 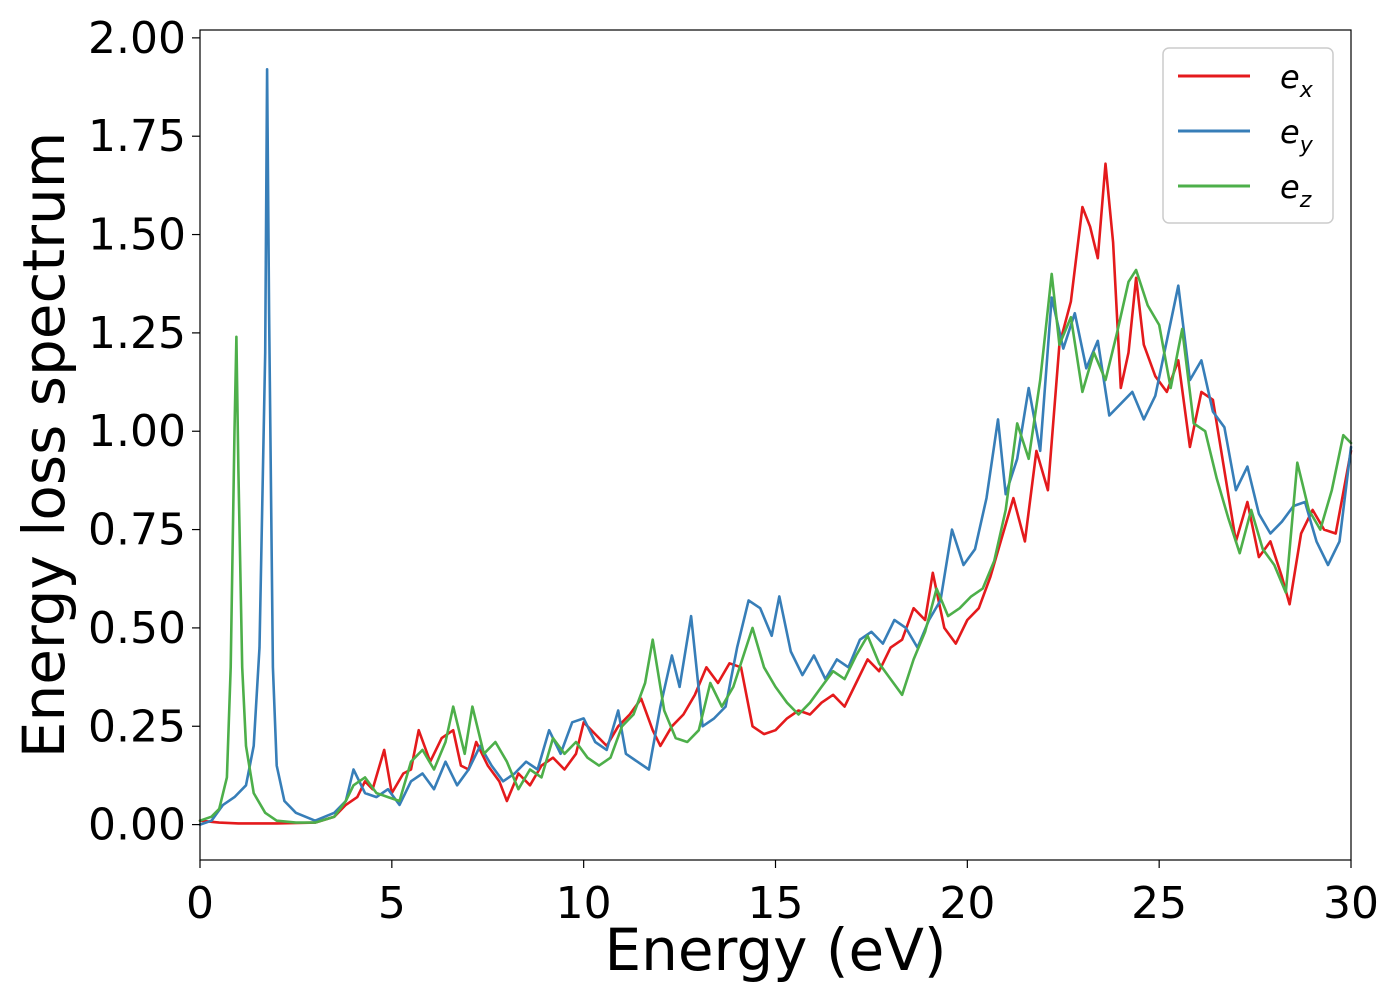 What do you see at coordinates (584, 903) in the screenshot?
I see `x-tick-label: 10` at bounding box center [584, 903].